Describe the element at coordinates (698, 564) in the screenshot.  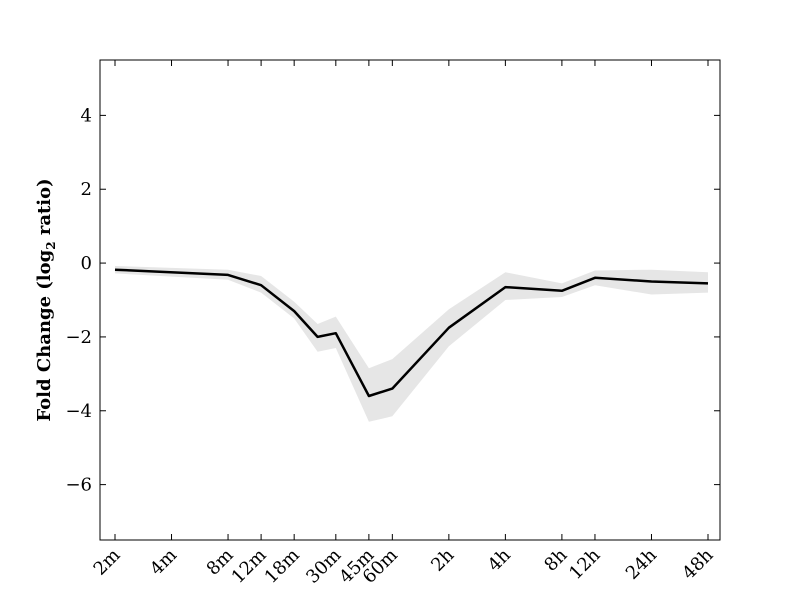
I see `x-tick-label: 48h` at that location.